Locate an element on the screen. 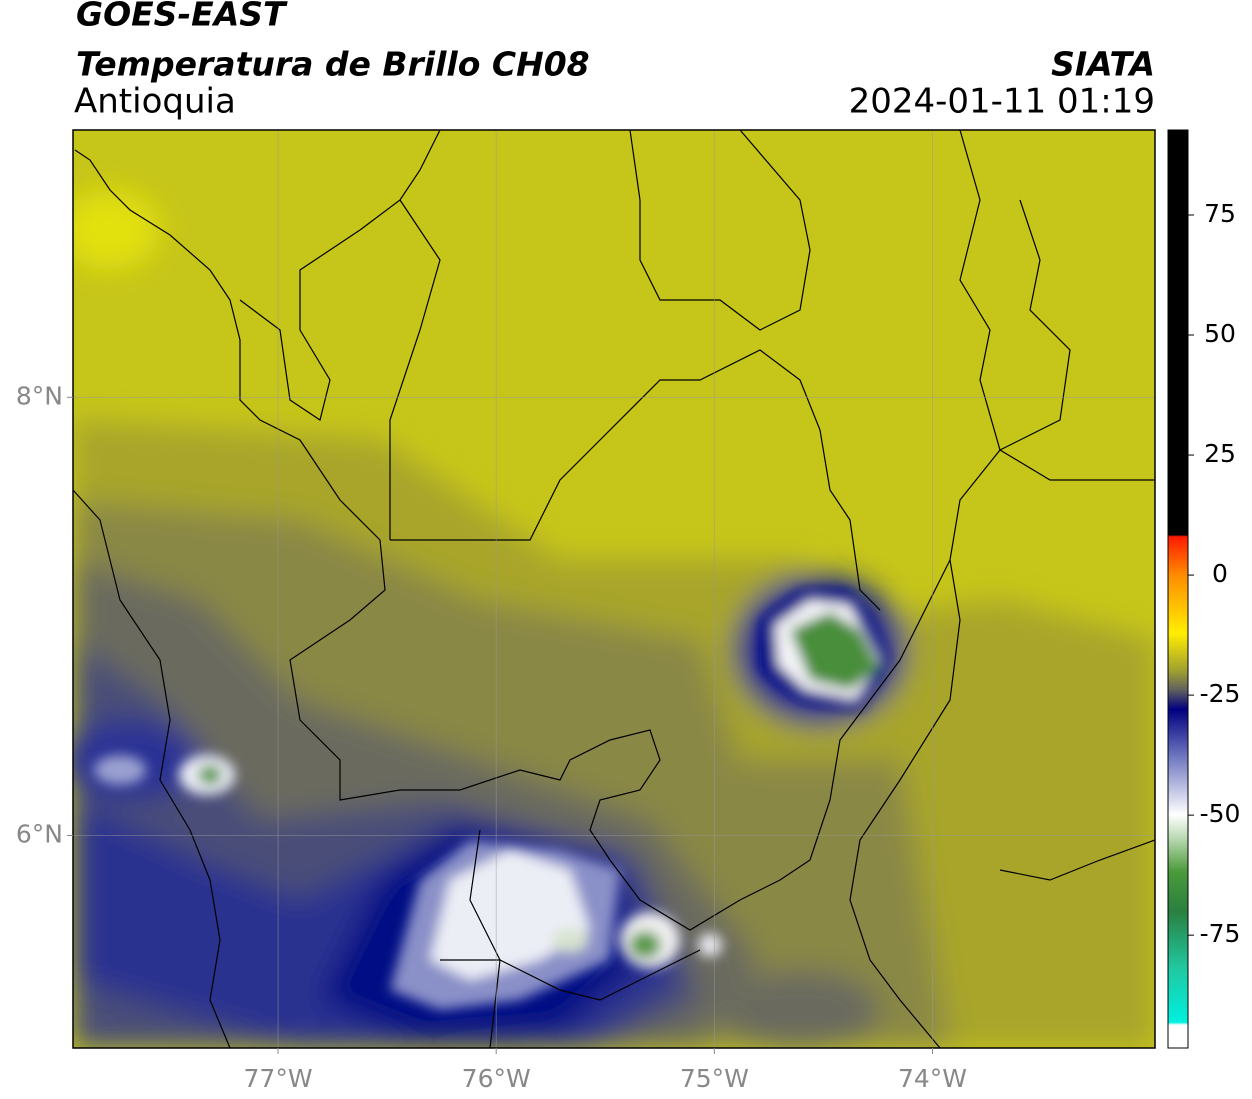 This screenshot has height=1099, width=1252. x-tick-label: 76°W is located at coordinates (496, 1078).